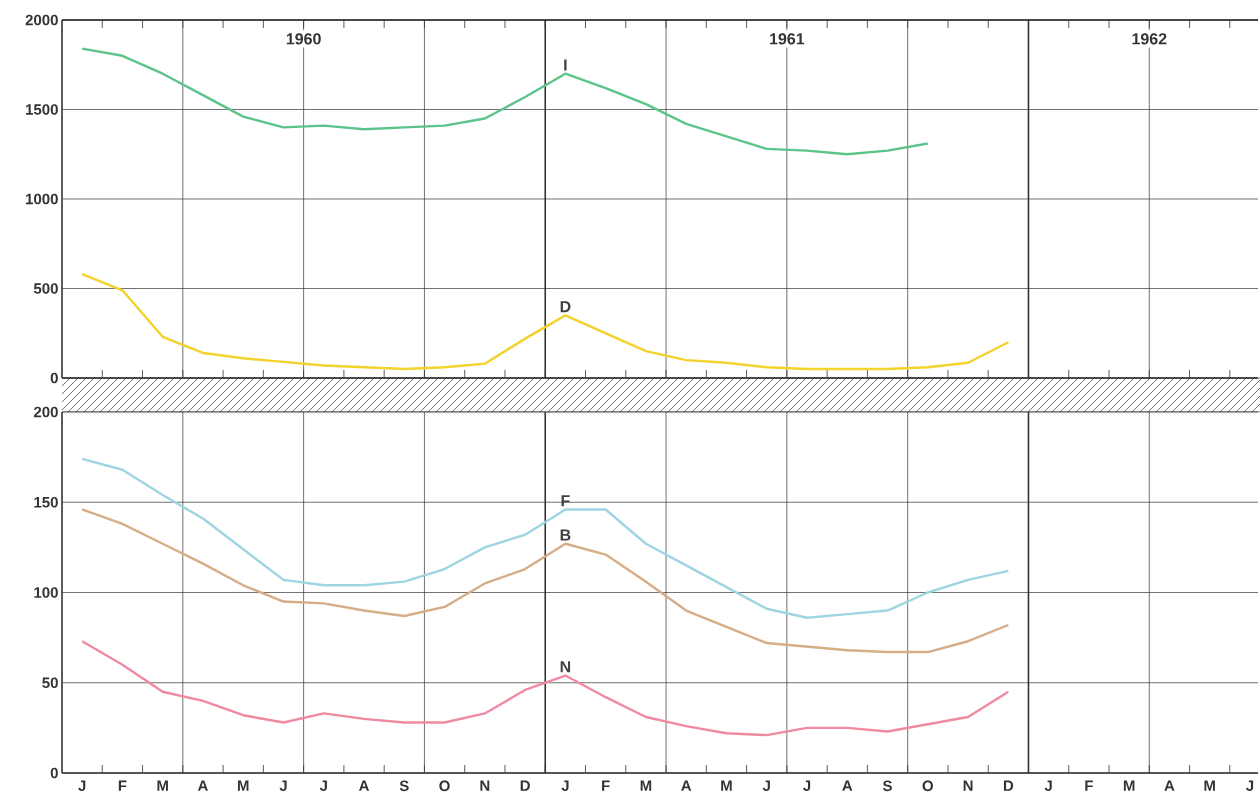 This screenshot has height=807, width=1260. Describe the element at coordinates (565, 65) in the screenshot. I see `series-label: I` at that location.